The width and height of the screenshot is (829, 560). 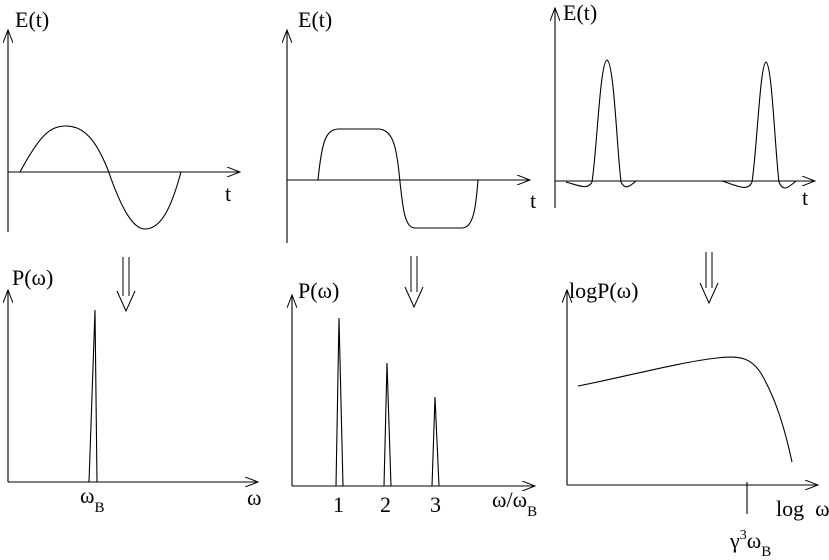 What do you see at coordinates (435, 504) in the screenshot?
I see `harm-tick-3: 3` at bounding box center [435, 504].